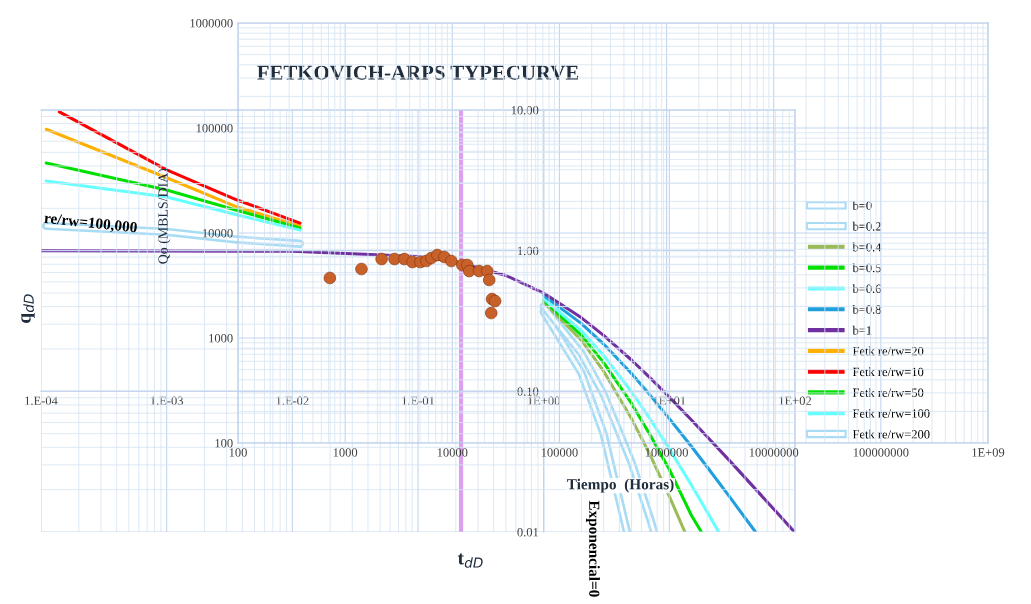 This screenshot has width=1031, height=604. What do you see at coordinates (164, 216) in the screenshot?
I see `y-axis-title: Qo (MBLS/DIA)` at bounding box center [164, 216].